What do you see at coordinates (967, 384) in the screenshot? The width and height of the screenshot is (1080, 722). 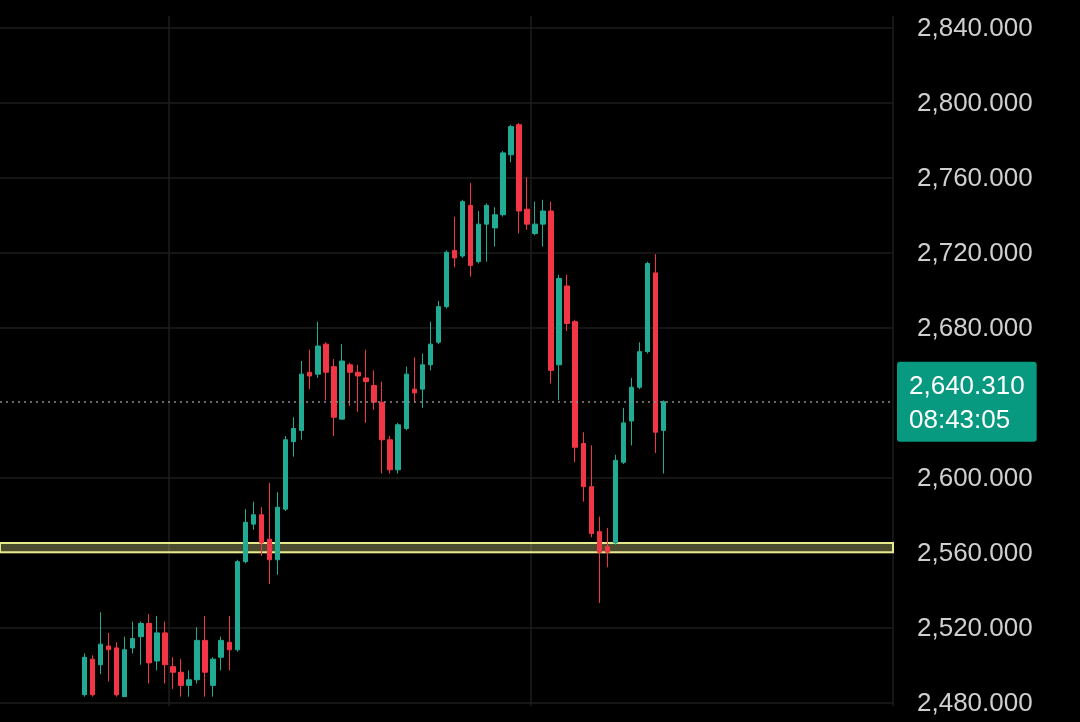 I see `ref-line-label: 2,640.310` at bounding box center [967, 384].